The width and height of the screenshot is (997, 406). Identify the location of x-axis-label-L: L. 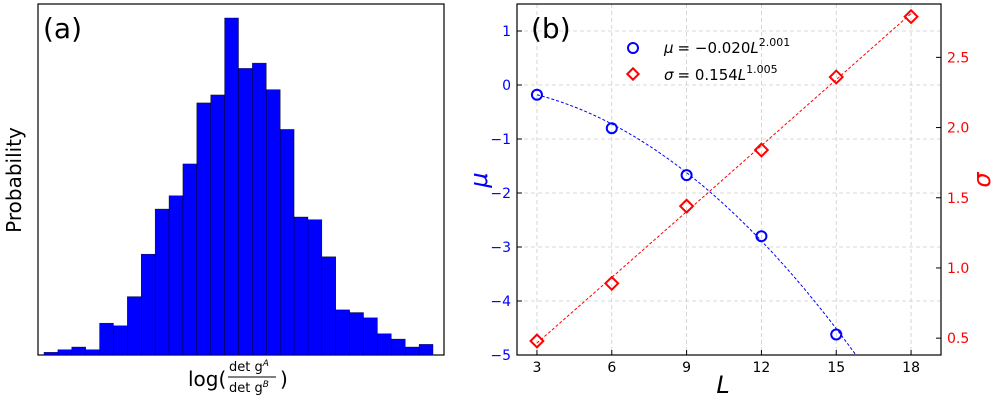
(722, 385).